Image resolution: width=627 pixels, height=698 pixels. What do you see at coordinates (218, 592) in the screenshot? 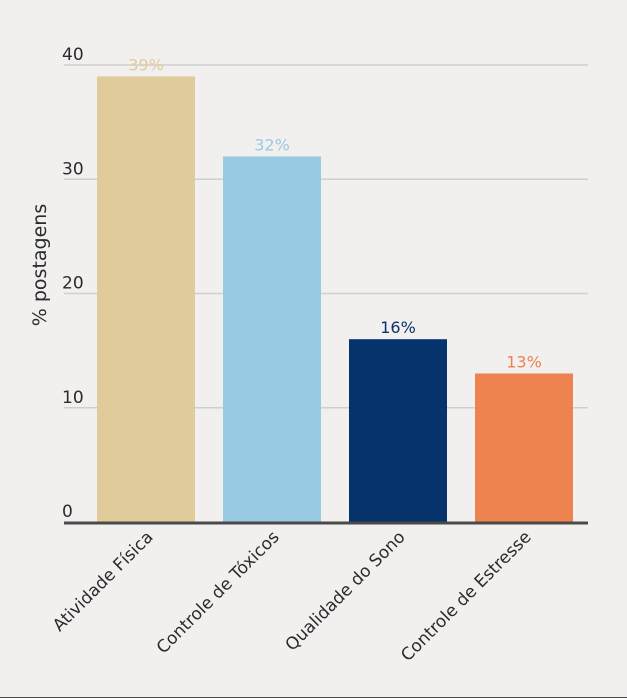
I see `x-tick-label: Controle de Tóxicos` at bounding box center [218, 592].